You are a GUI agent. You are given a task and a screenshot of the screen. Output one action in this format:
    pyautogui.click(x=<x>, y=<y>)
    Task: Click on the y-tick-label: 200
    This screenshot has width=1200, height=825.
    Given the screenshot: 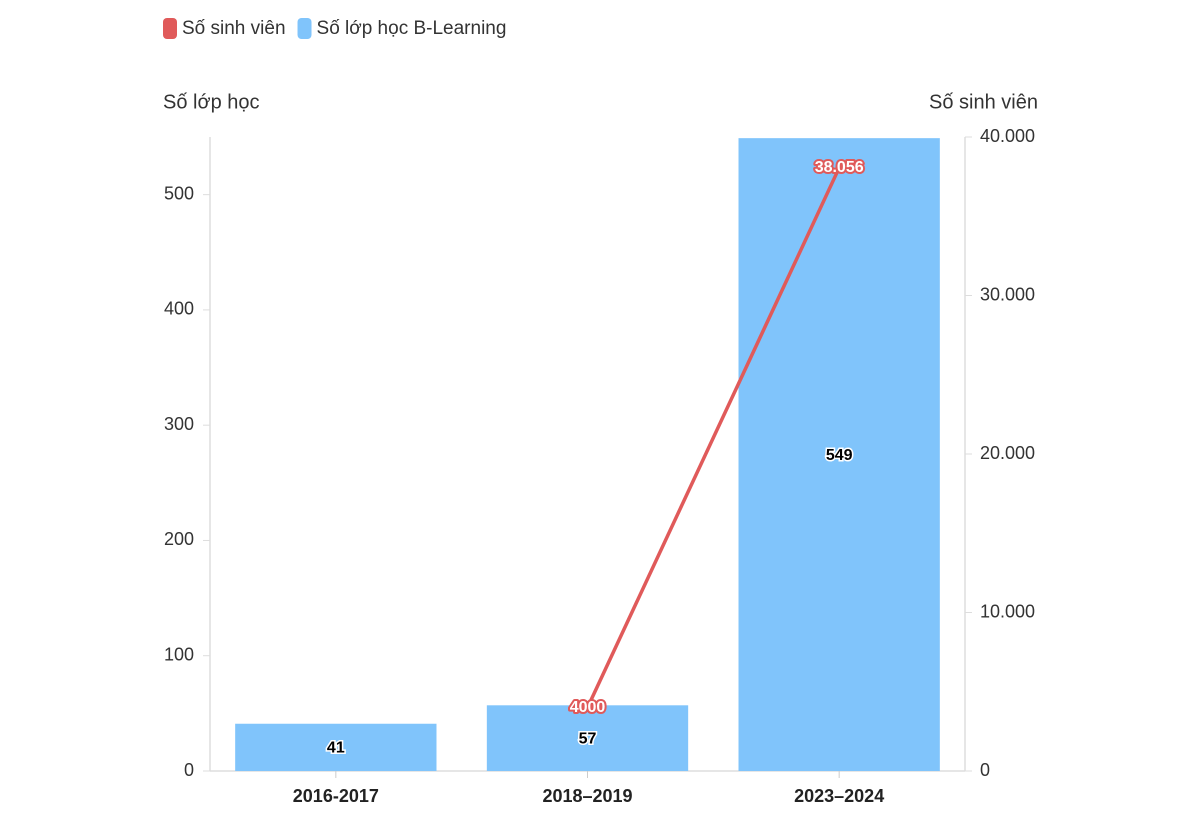 What is the action you would take?
    pyautogui.click(x=179, y=539)
    